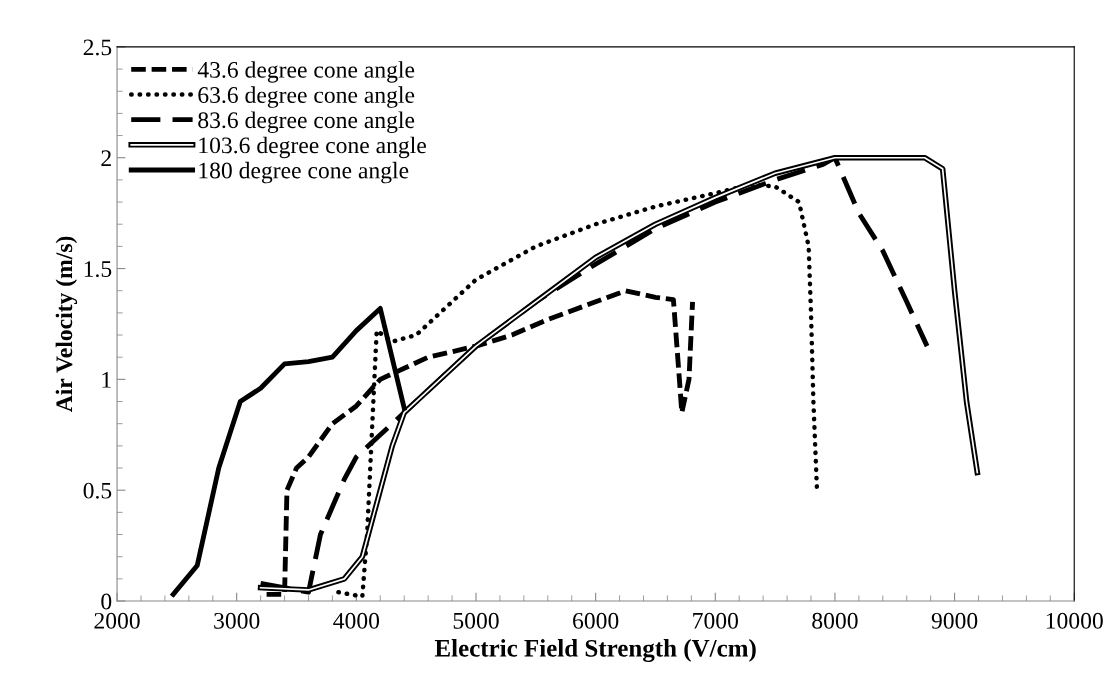 The height and width of the screenshot is (700, 1119). I want to click on x-tick-label: 3000, so click(237, 620).